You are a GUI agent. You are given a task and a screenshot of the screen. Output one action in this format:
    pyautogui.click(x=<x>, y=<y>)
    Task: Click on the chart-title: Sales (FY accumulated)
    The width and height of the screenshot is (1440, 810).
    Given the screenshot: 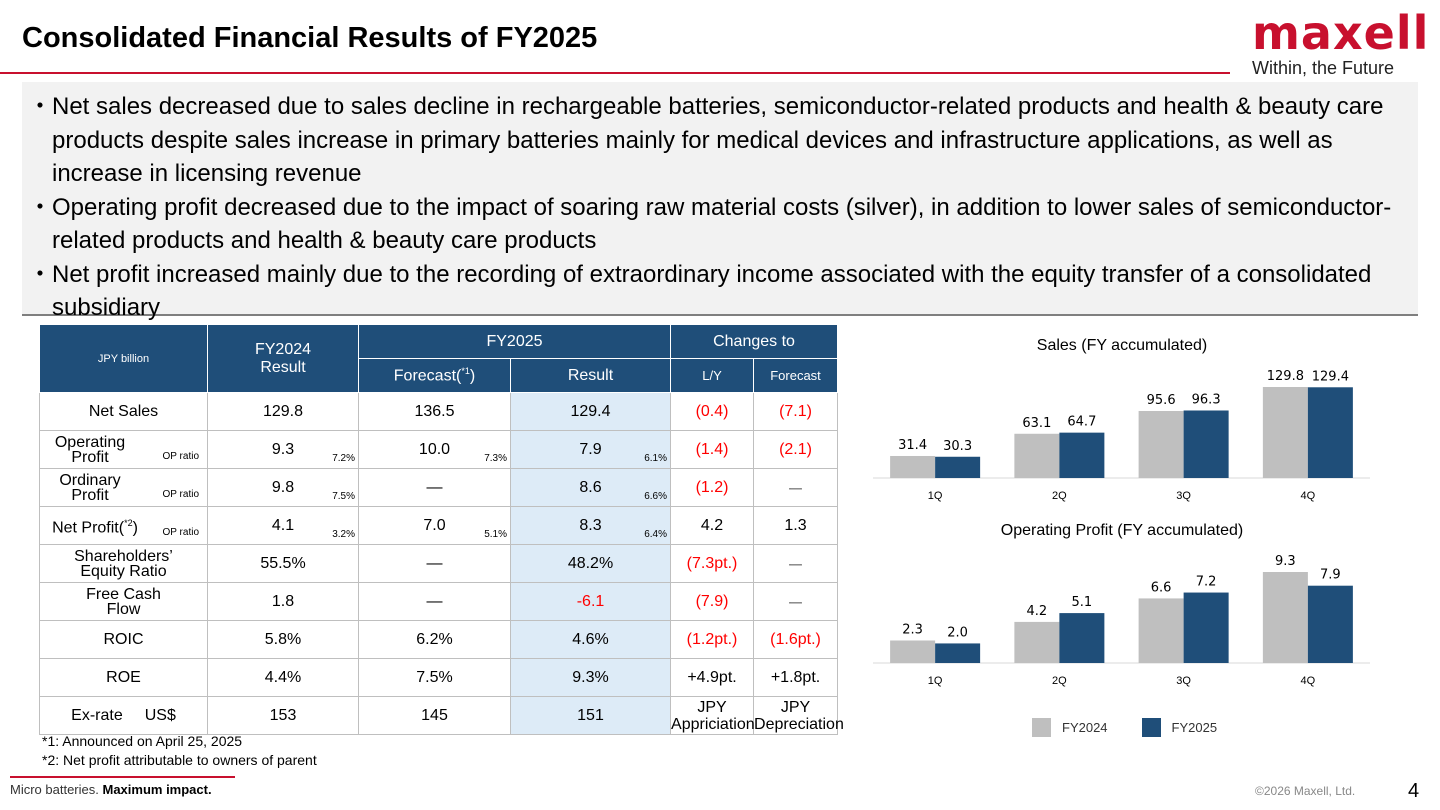 What is the action you would take?
    pyautogui.click(x=1122, y=345)
    